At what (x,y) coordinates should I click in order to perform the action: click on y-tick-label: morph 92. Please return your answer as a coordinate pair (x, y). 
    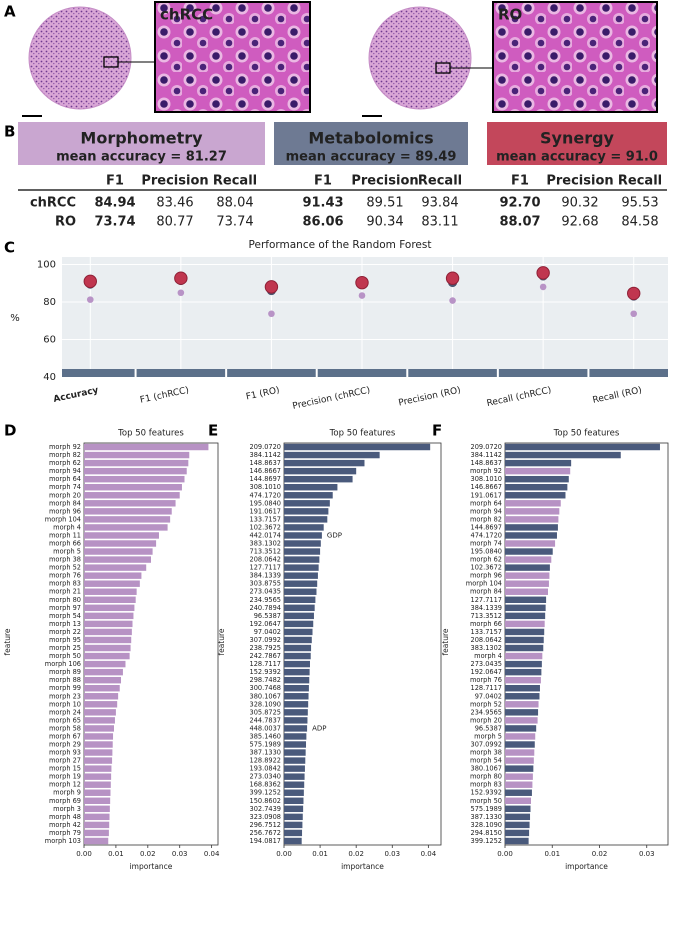
    Looking at the image, I should click on (486, 471).